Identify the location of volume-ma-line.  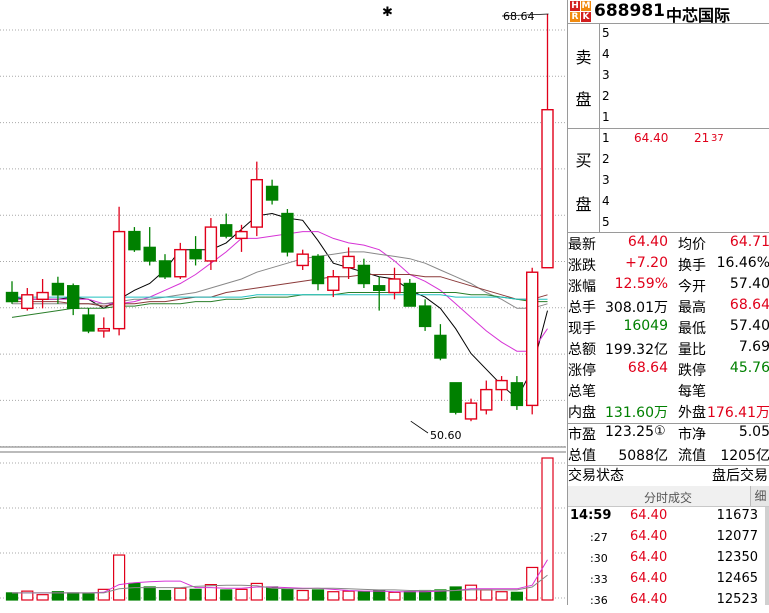
(280, 584).